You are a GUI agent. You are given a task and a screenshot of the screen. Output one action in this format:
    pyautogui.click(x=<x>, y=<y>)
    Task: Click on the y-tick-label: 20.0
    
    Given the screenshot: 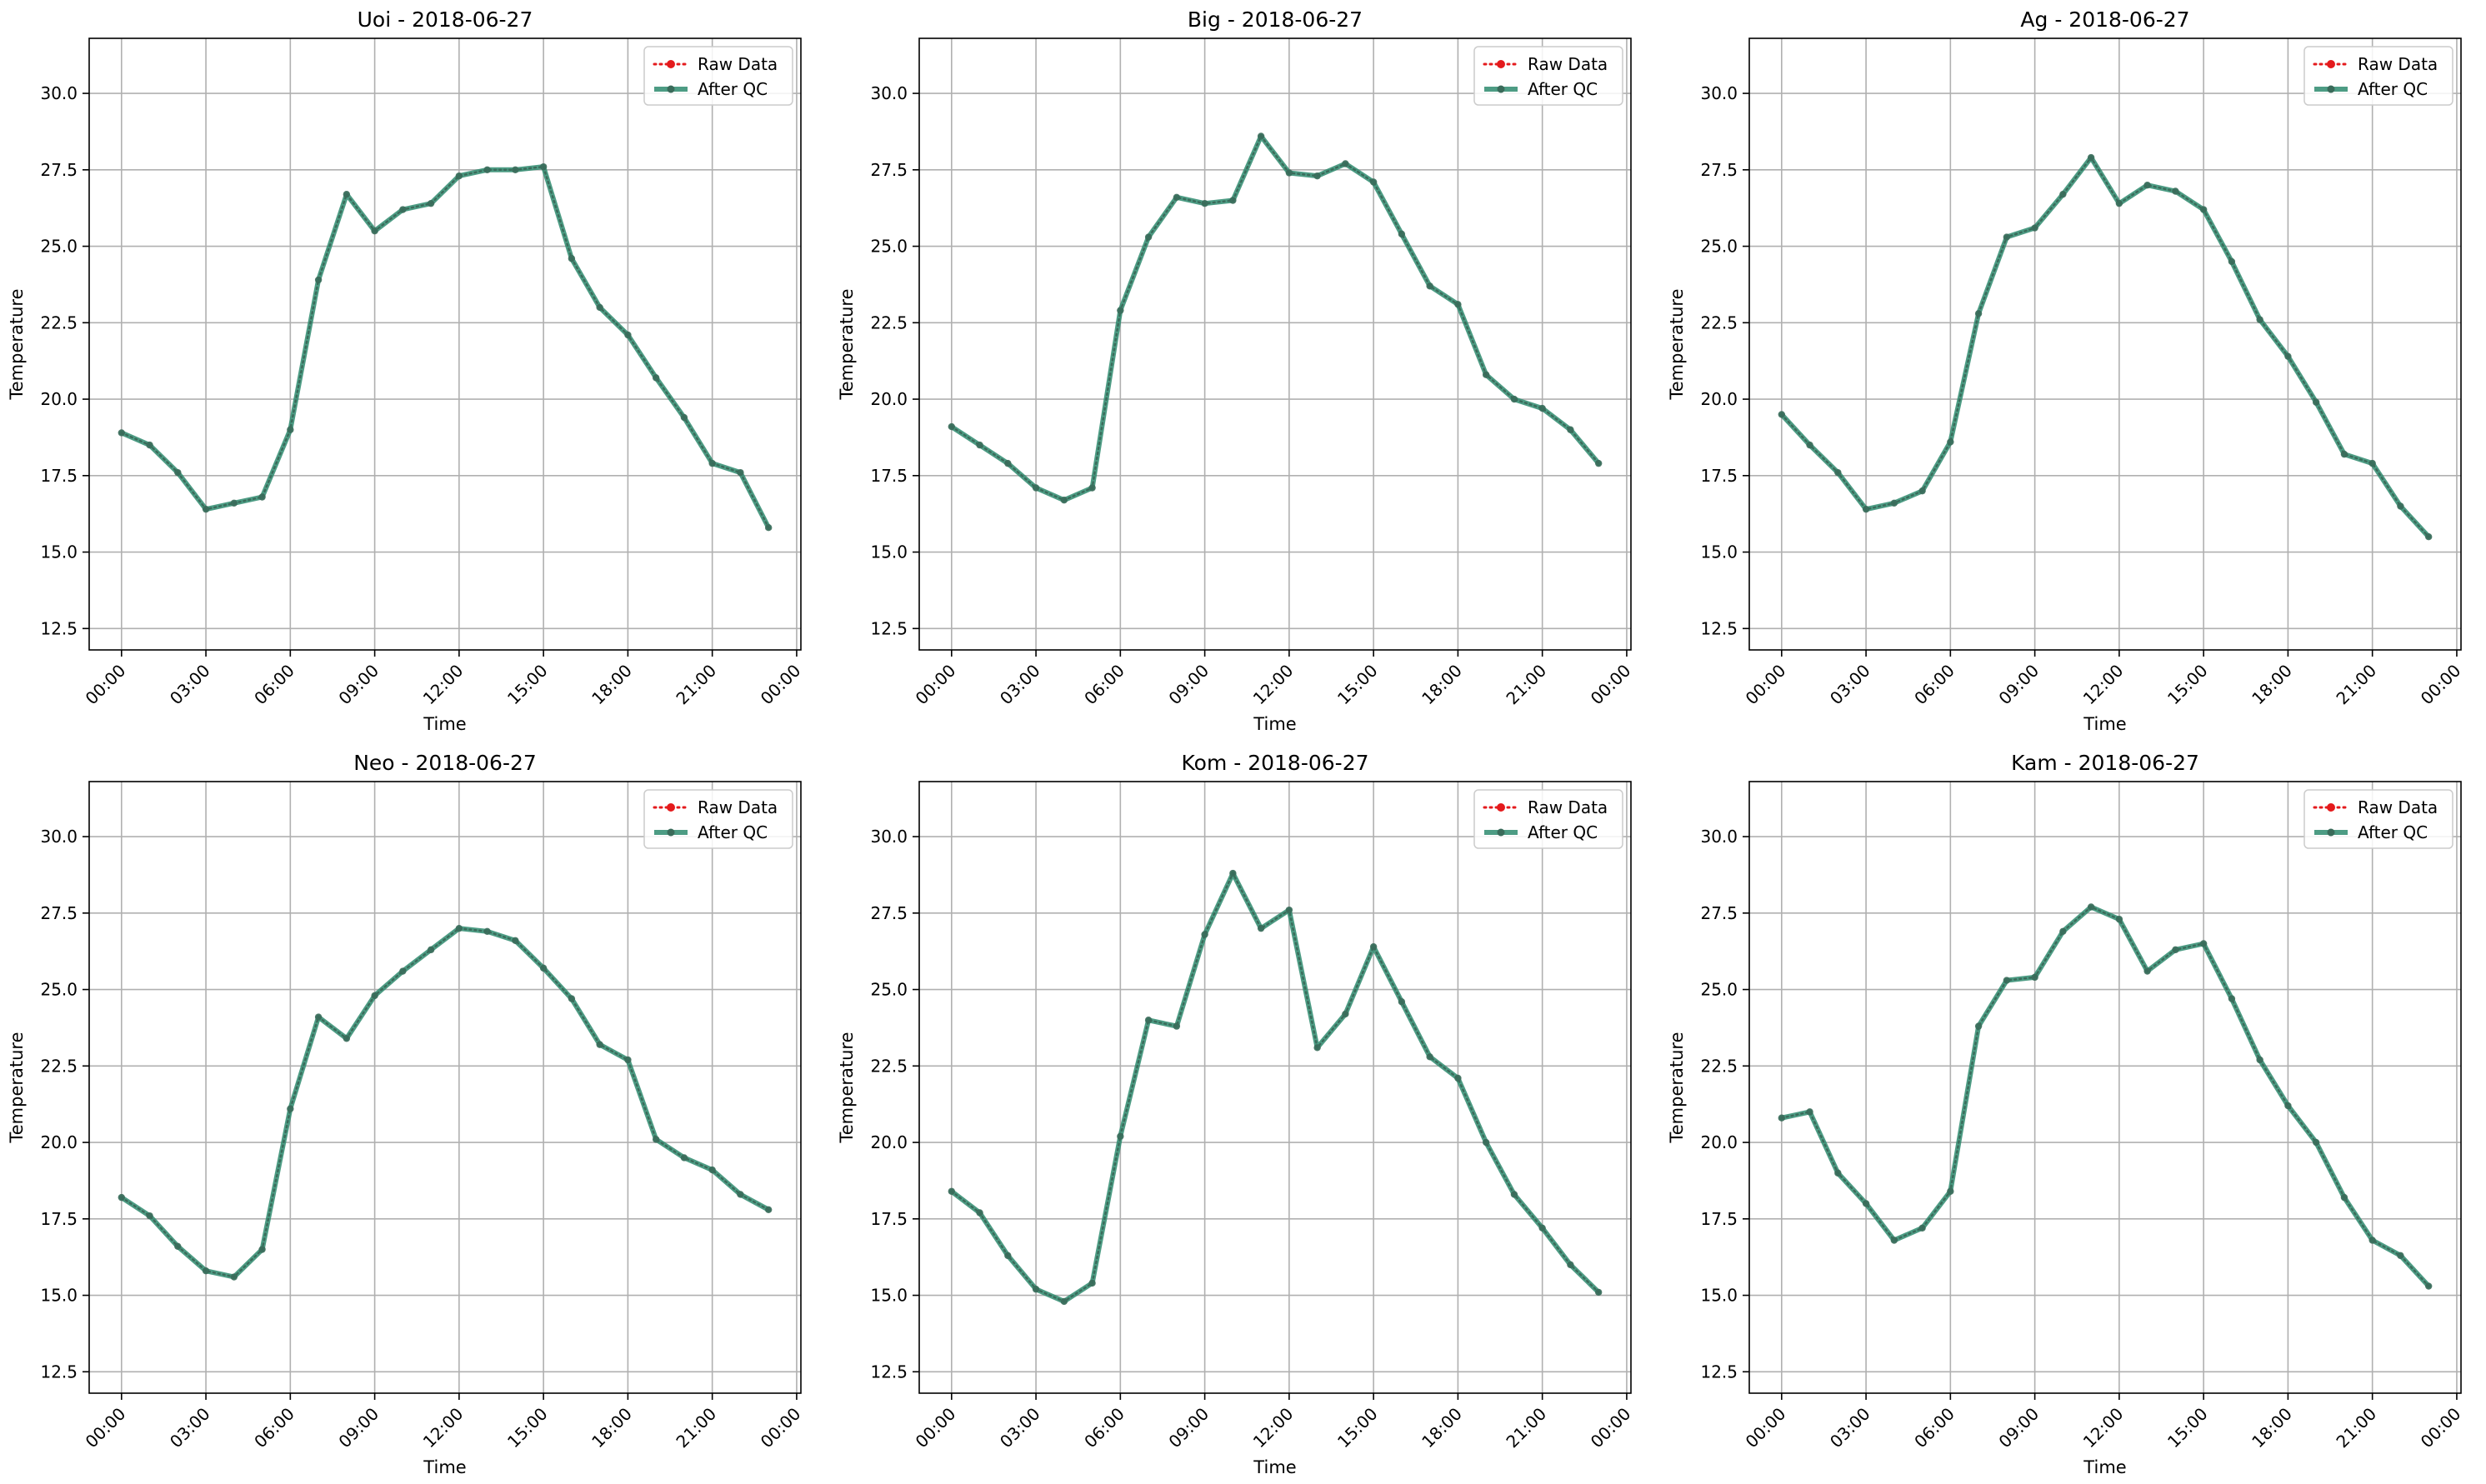 What is the action you would take?
    pyautogui.click(x=889, y=1142)
    